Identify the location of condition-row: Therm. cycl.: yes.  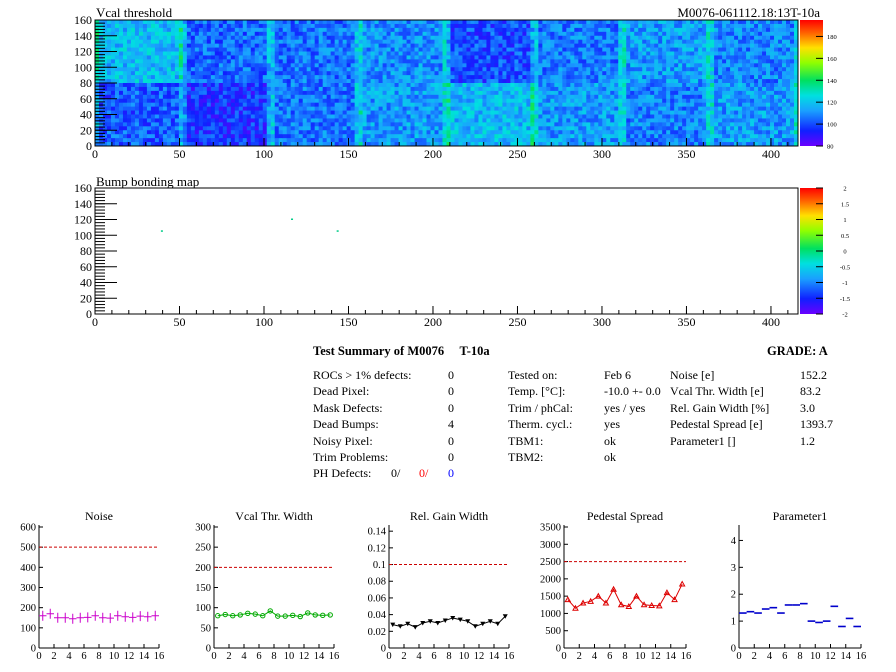
(588, 424).